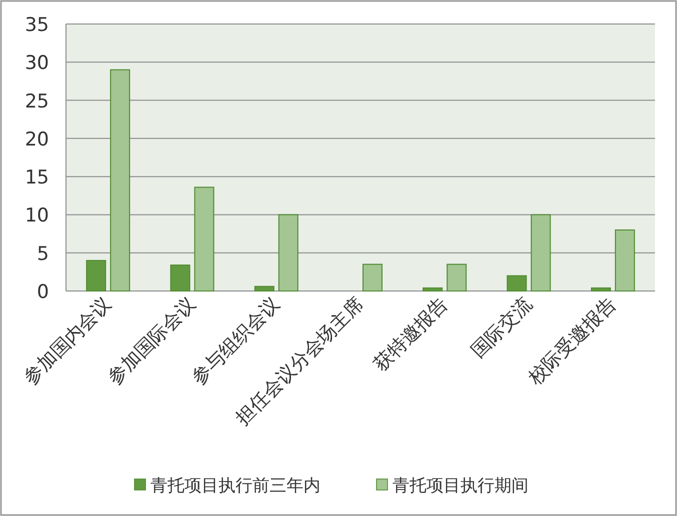 The width and height of the screenshot is (677, 516). What do you see at coordinates (36, 25) in the screenshot?
I see `y-tick-label: 35` at bounding box center [36, 25].